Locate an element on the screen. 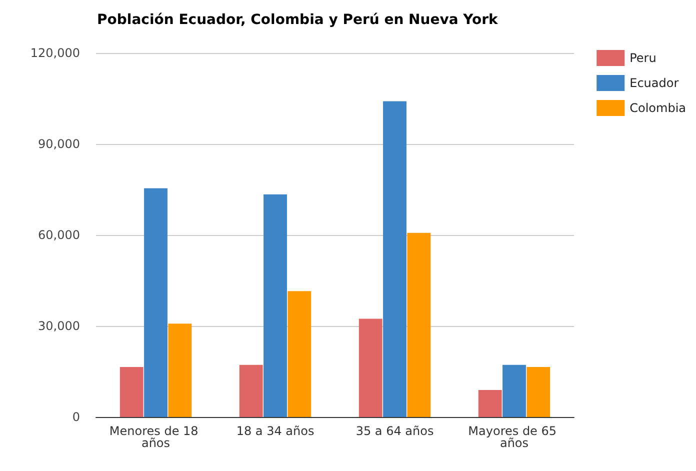 This screenshot has width=696, height=471. x-tick-label: Menores de 18 años is located at coordinates (155, 437).